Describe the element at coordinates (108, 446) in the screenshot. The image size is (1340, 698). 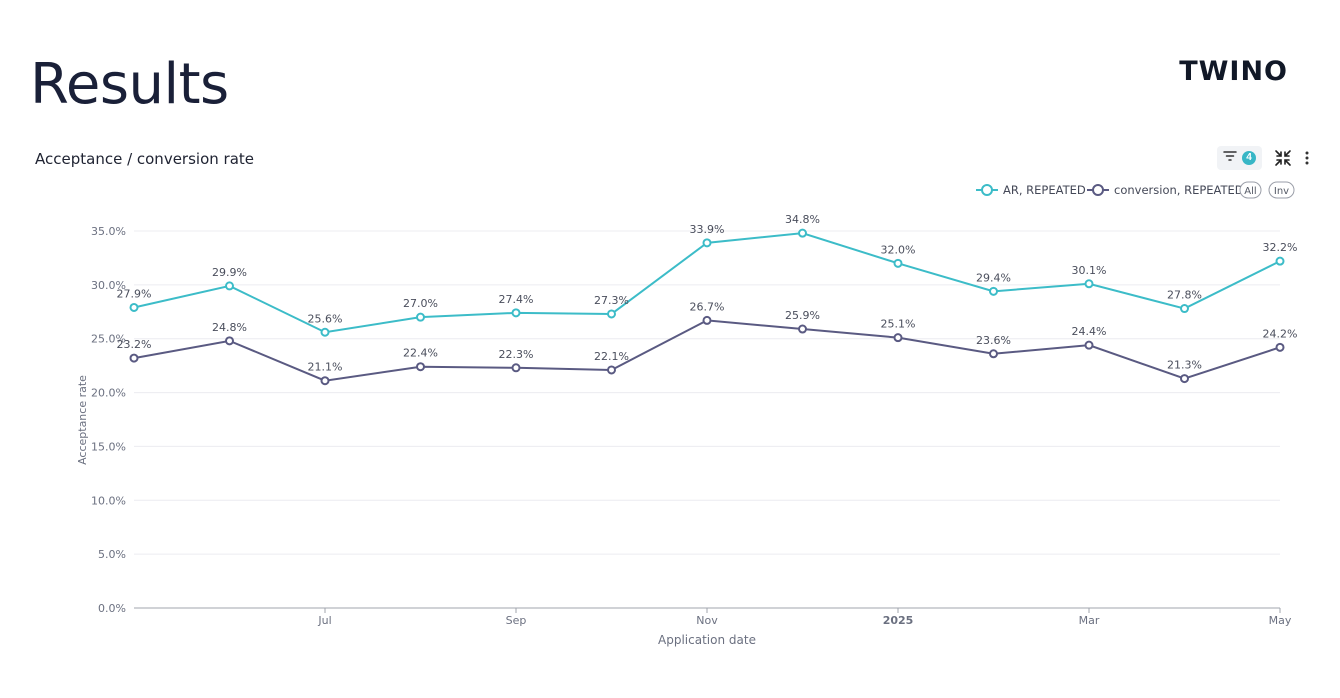
I see `y-tick-label: 15.0%` at that location.